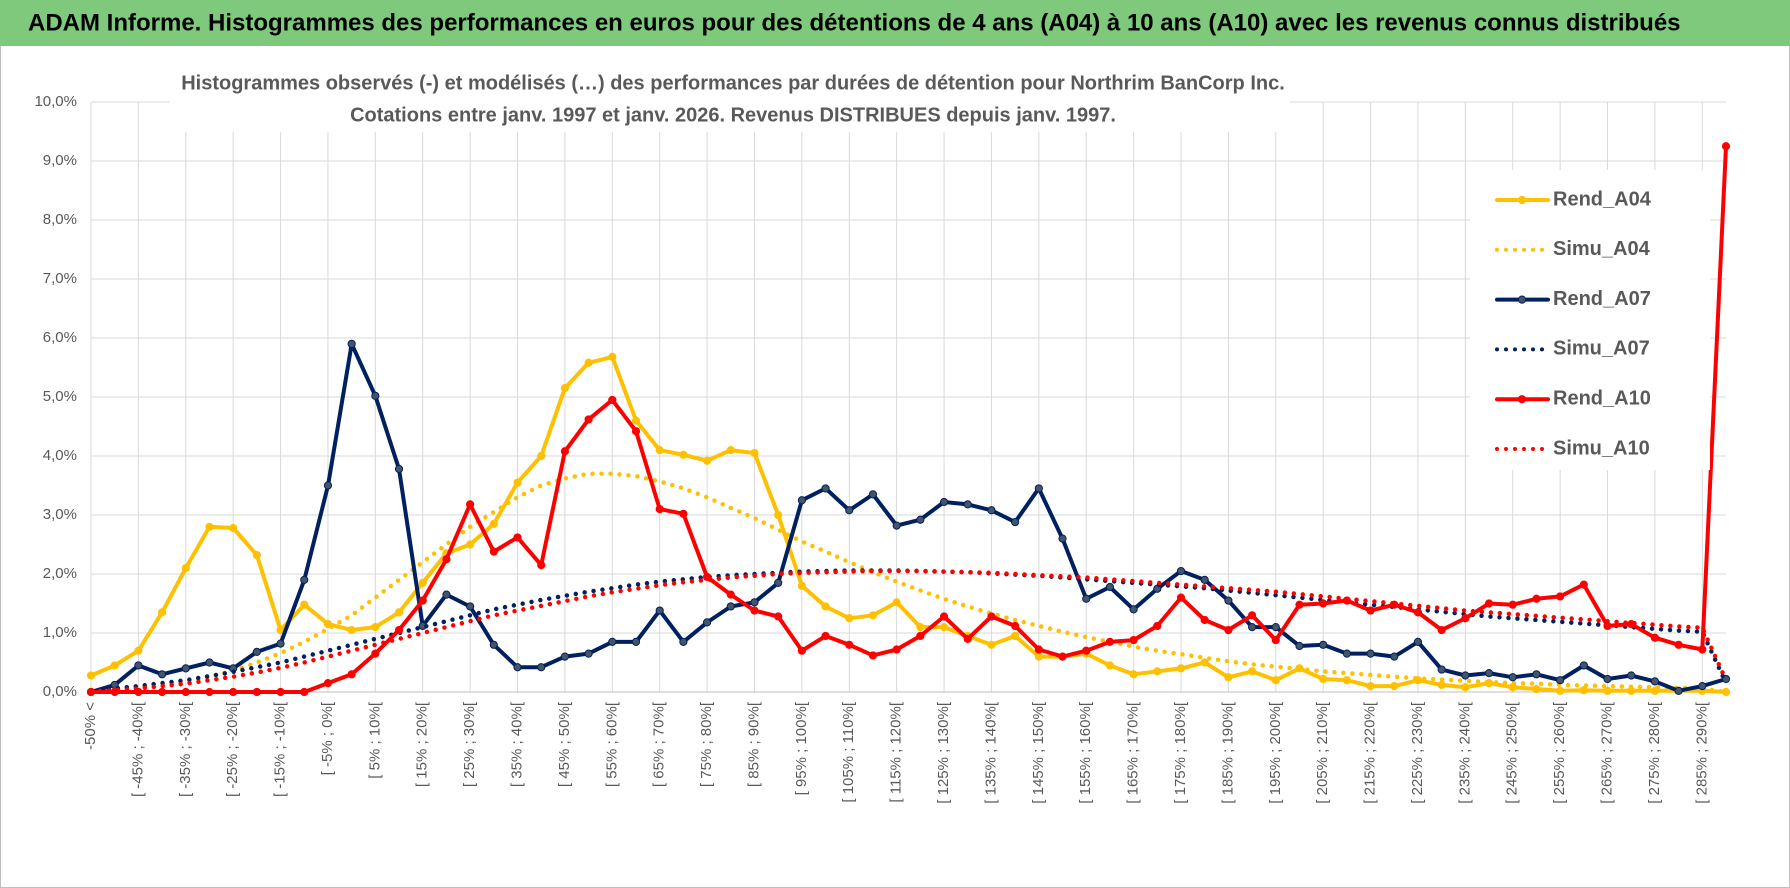  I want to click on x-tick-label: [ 105% ; 110%[, so click(848, 751).